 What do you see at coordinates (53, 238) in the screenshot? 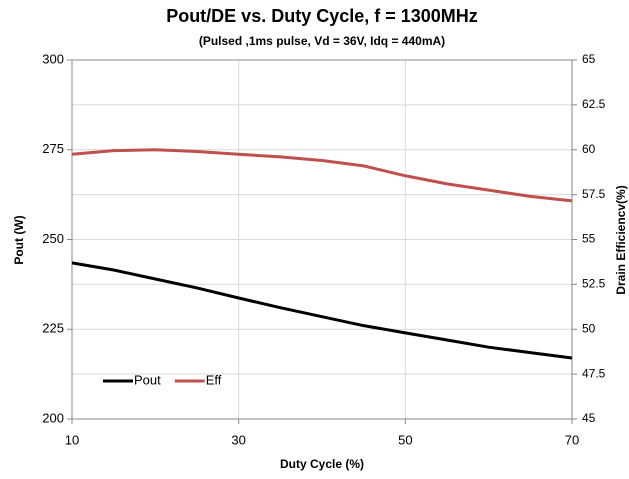
I see `y-tick-label: 250` at bounding box center [53, 238].